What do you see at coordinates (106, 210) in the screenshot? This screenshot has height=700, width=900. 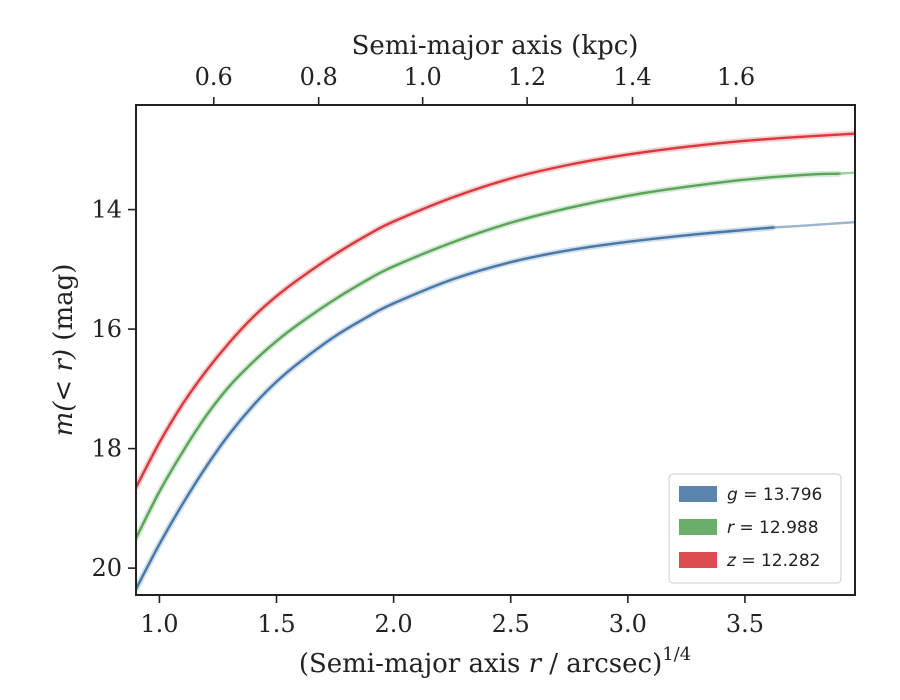 I see `y-tick-label: 14` at bounding box center [106, 210].